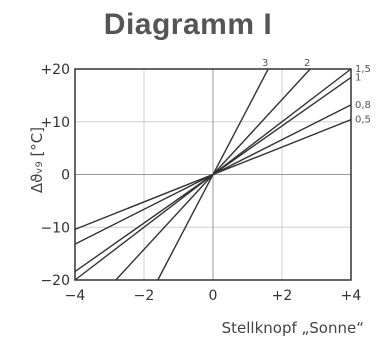 The height and width of the screenshot is (344, 376). I want to click on series-label-1: 3, so click(265, 63).